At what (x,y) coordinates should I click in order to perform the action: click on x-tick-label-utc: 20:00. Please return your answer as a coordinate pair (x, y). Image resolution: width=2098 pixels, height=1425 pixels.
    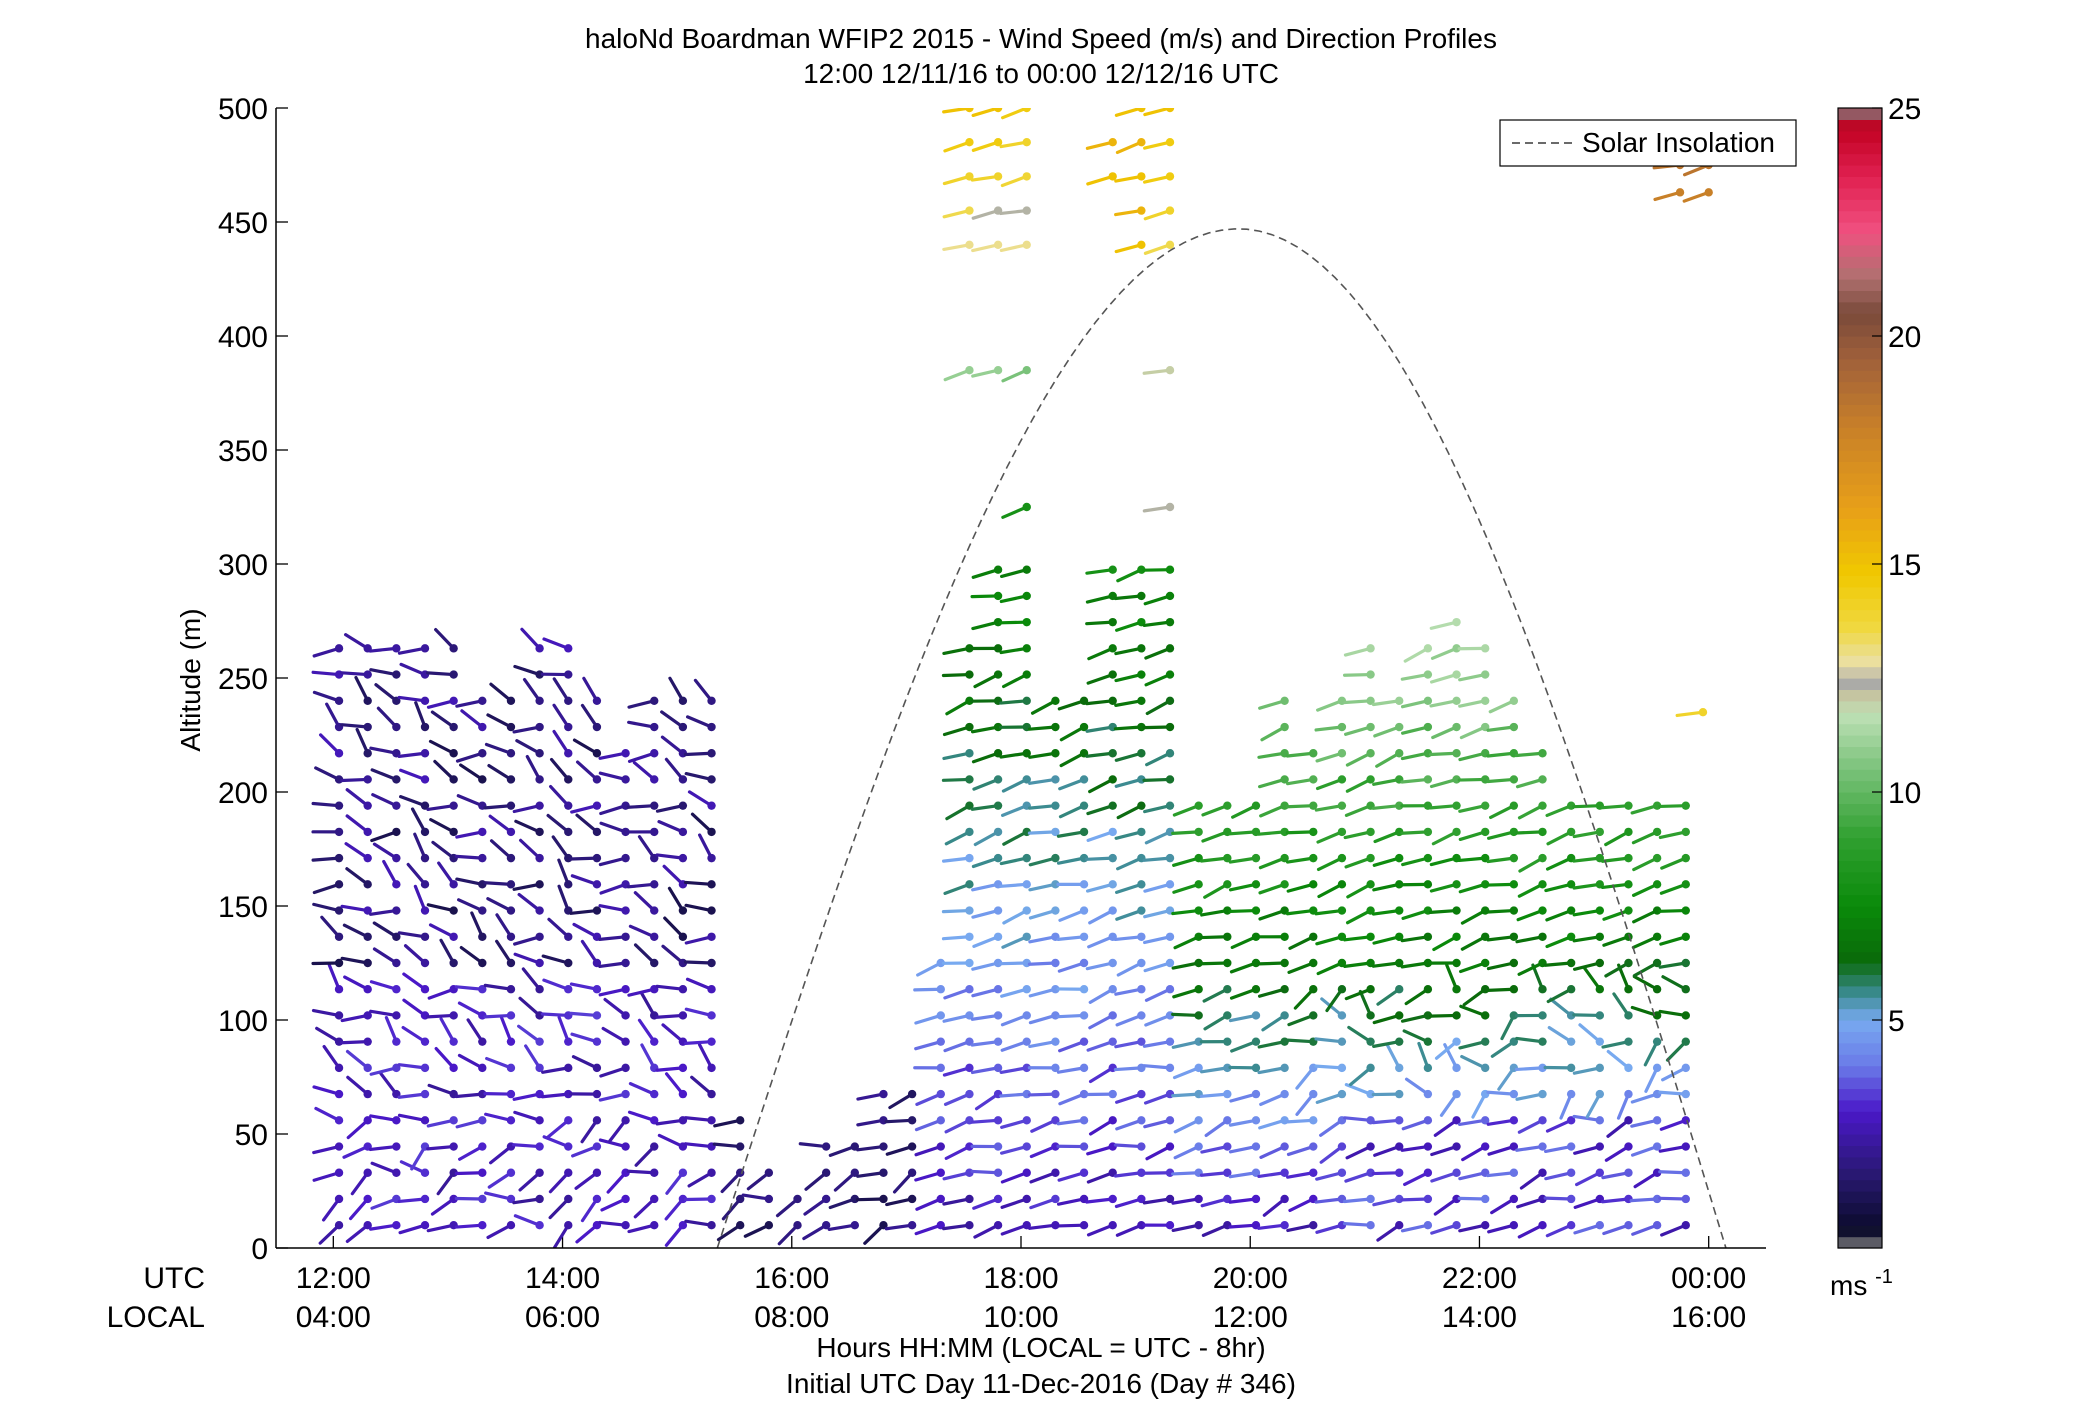
    Looking at the image, I should click on (1250, 1278).